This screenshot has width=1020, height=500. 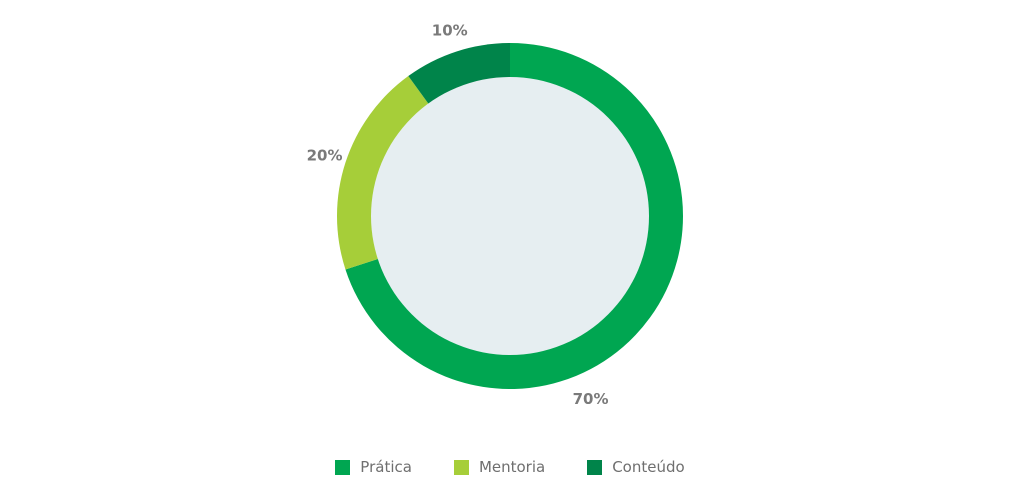 I want to click on legend-label: Mentoria, so click(x=512, y=467).